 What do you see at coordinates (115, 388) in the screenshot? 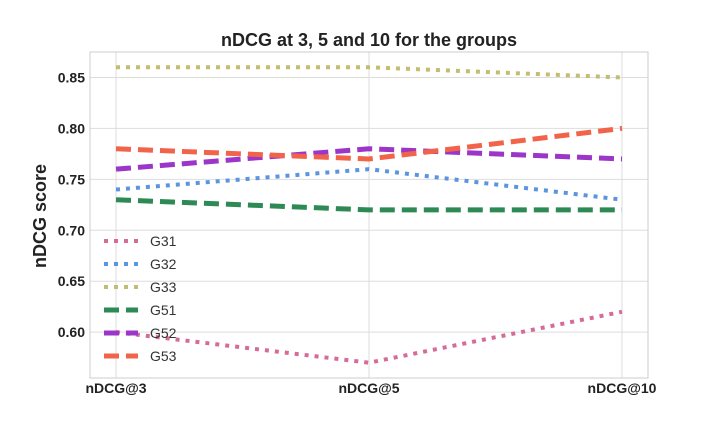
I see `x-tick-label: nDCG@3` at bounding box center [115, 388].